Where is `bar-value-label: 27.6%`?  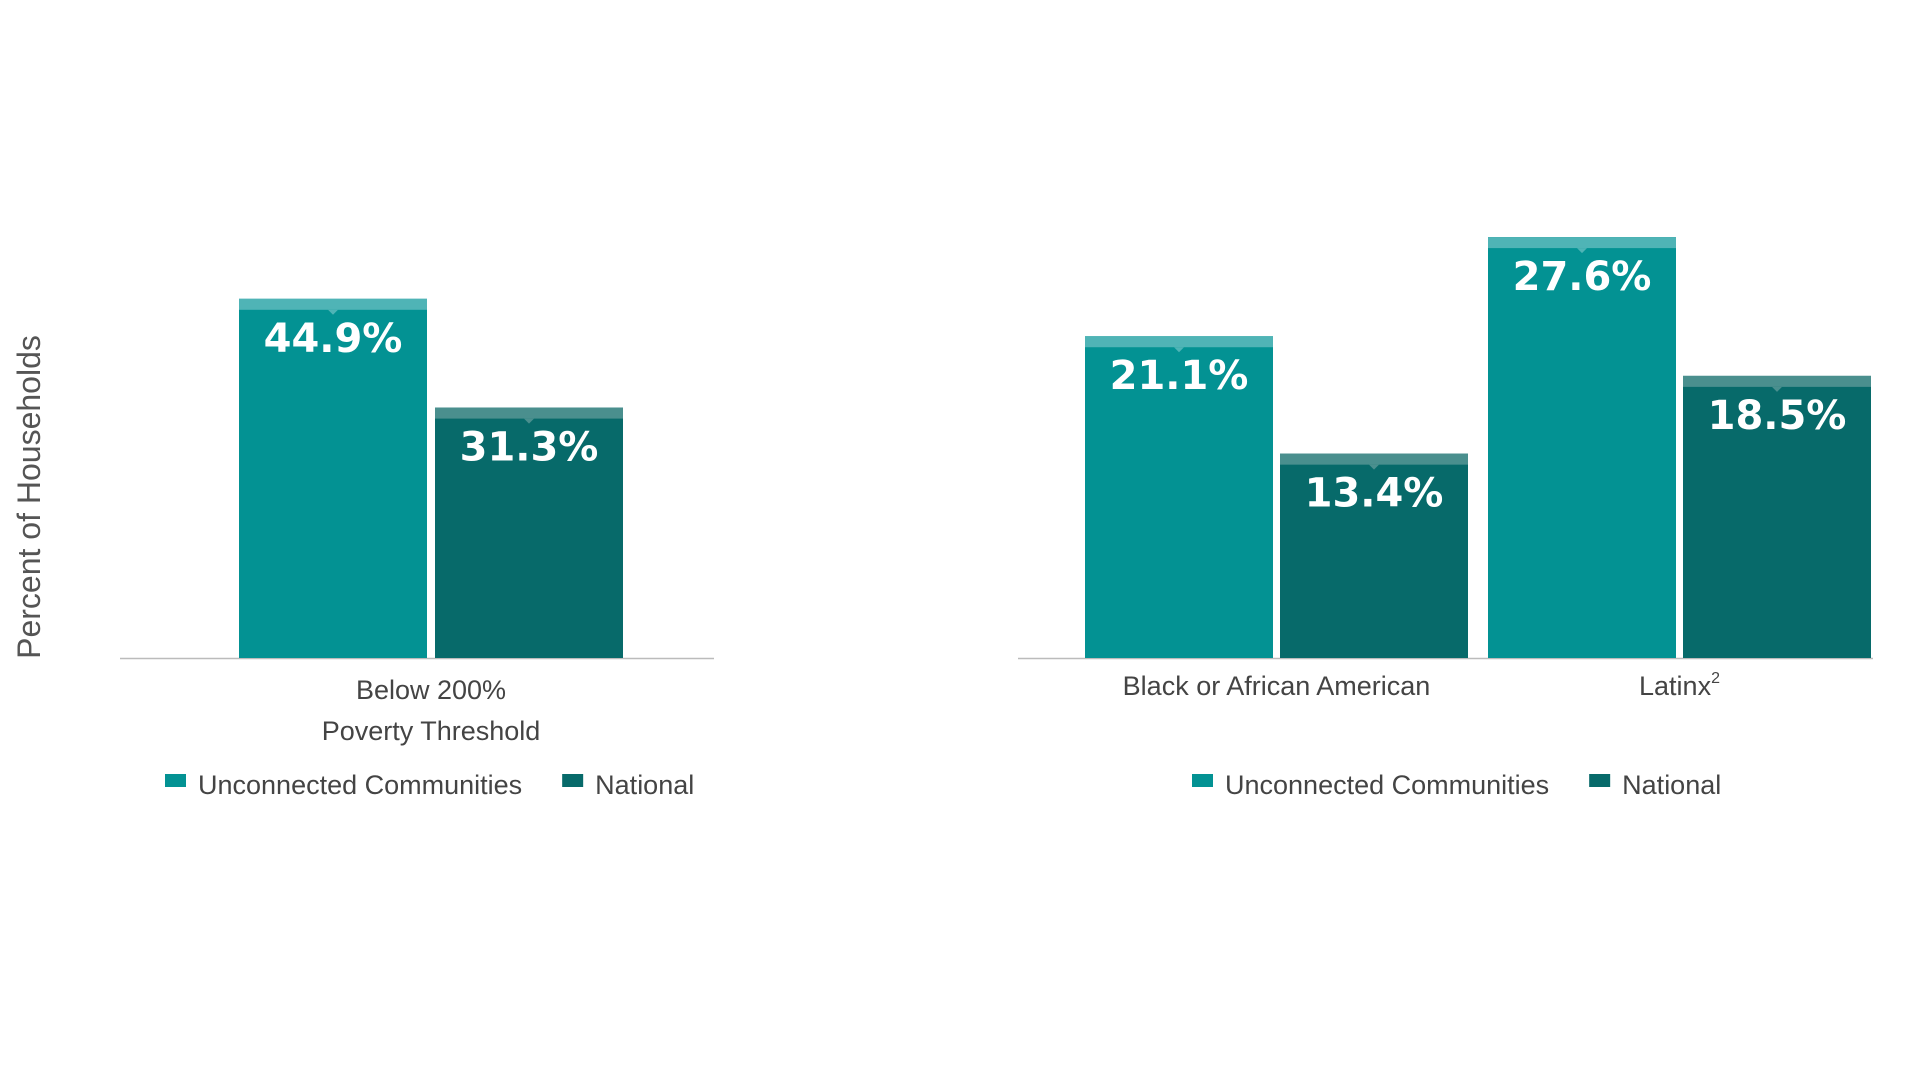
bar-value-label: 27.6% is located at coordinates (1582, 277).